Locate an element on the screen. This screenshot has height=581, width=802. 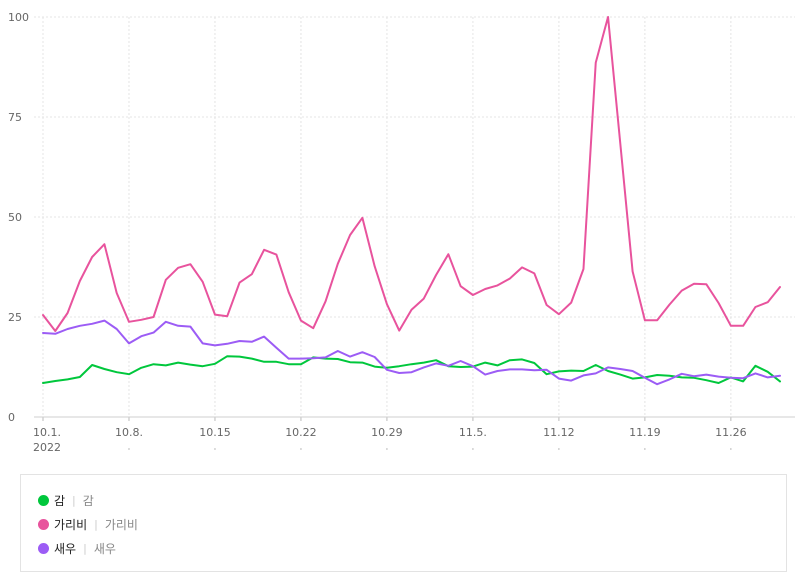
legend-name-gam: 감 is located at coordinates (60, 500).